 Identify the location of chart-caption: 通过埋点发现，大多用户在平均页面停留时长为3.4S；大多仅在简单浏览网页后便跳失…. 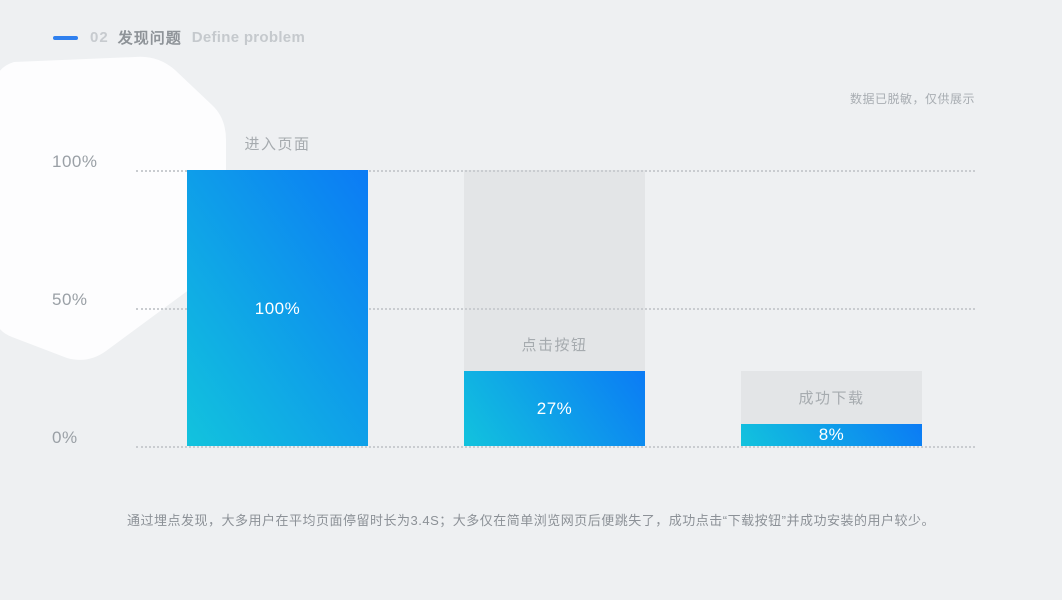
(531, 520).